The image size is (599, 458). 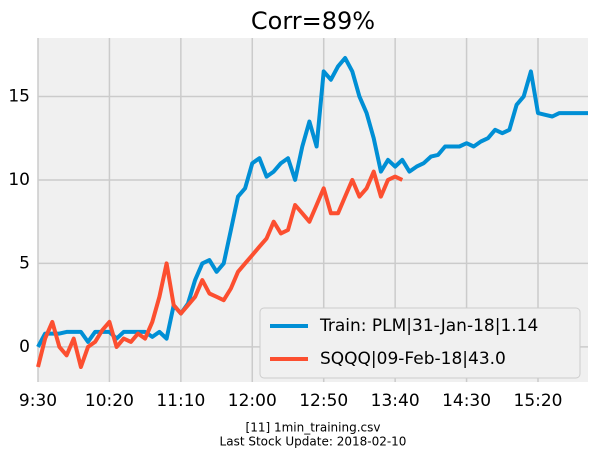 What do you see at coordinates (19, 96) in the screenshot?
I see `y-tick-label: 15` at bounding box center [19, 96].